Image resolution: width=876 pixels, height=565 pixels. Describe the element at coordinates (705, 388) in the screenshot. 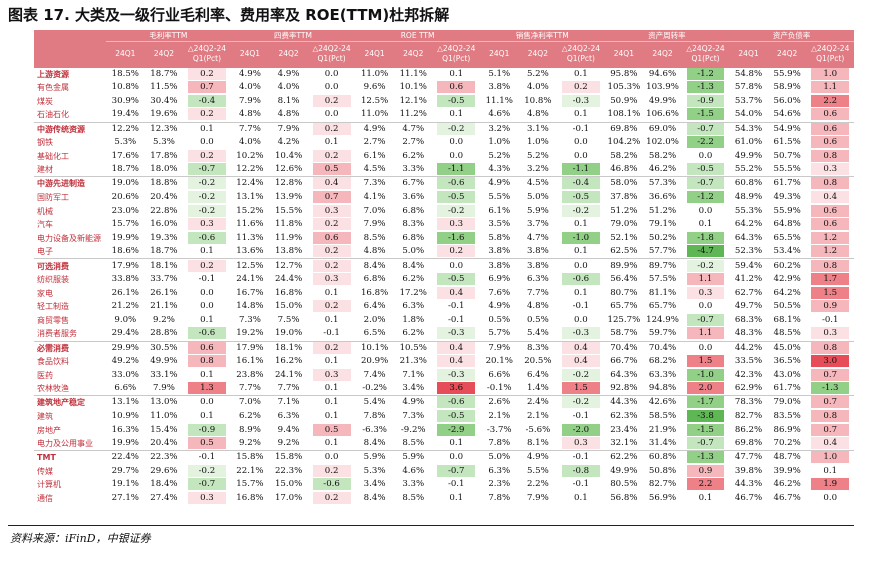

I see `delta-value: 2.0` at that location.